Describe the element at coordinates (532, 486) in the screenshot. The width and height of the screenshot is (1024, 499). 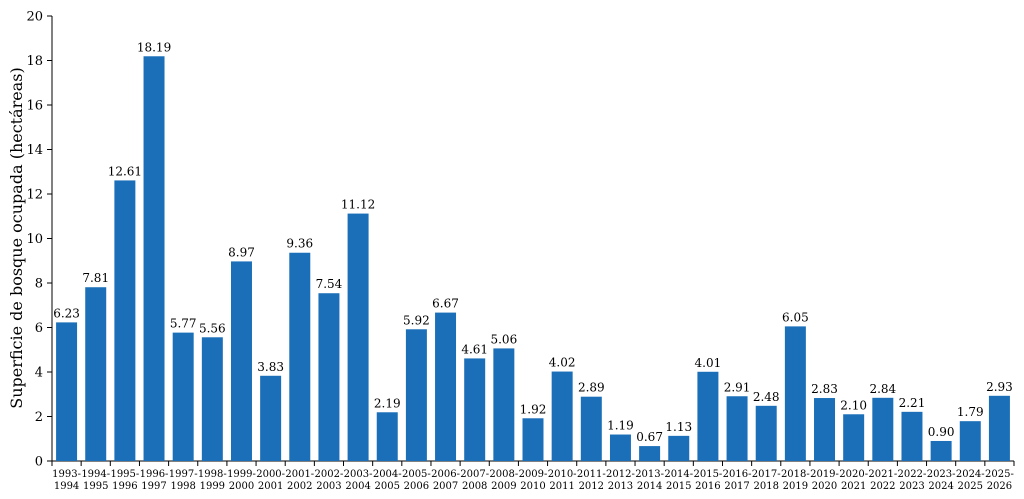
I see `x-tick-label-end: 2010` at that location.